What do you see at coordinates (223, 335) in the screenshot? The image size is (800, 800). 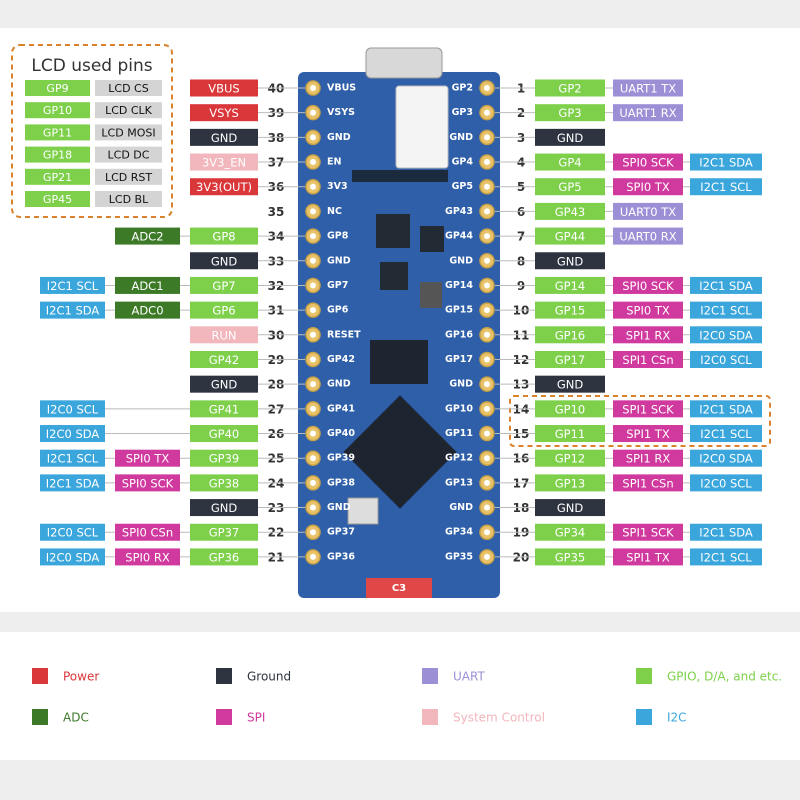 I see `pin-function-text: RUN` at bounding box center [223, 335].